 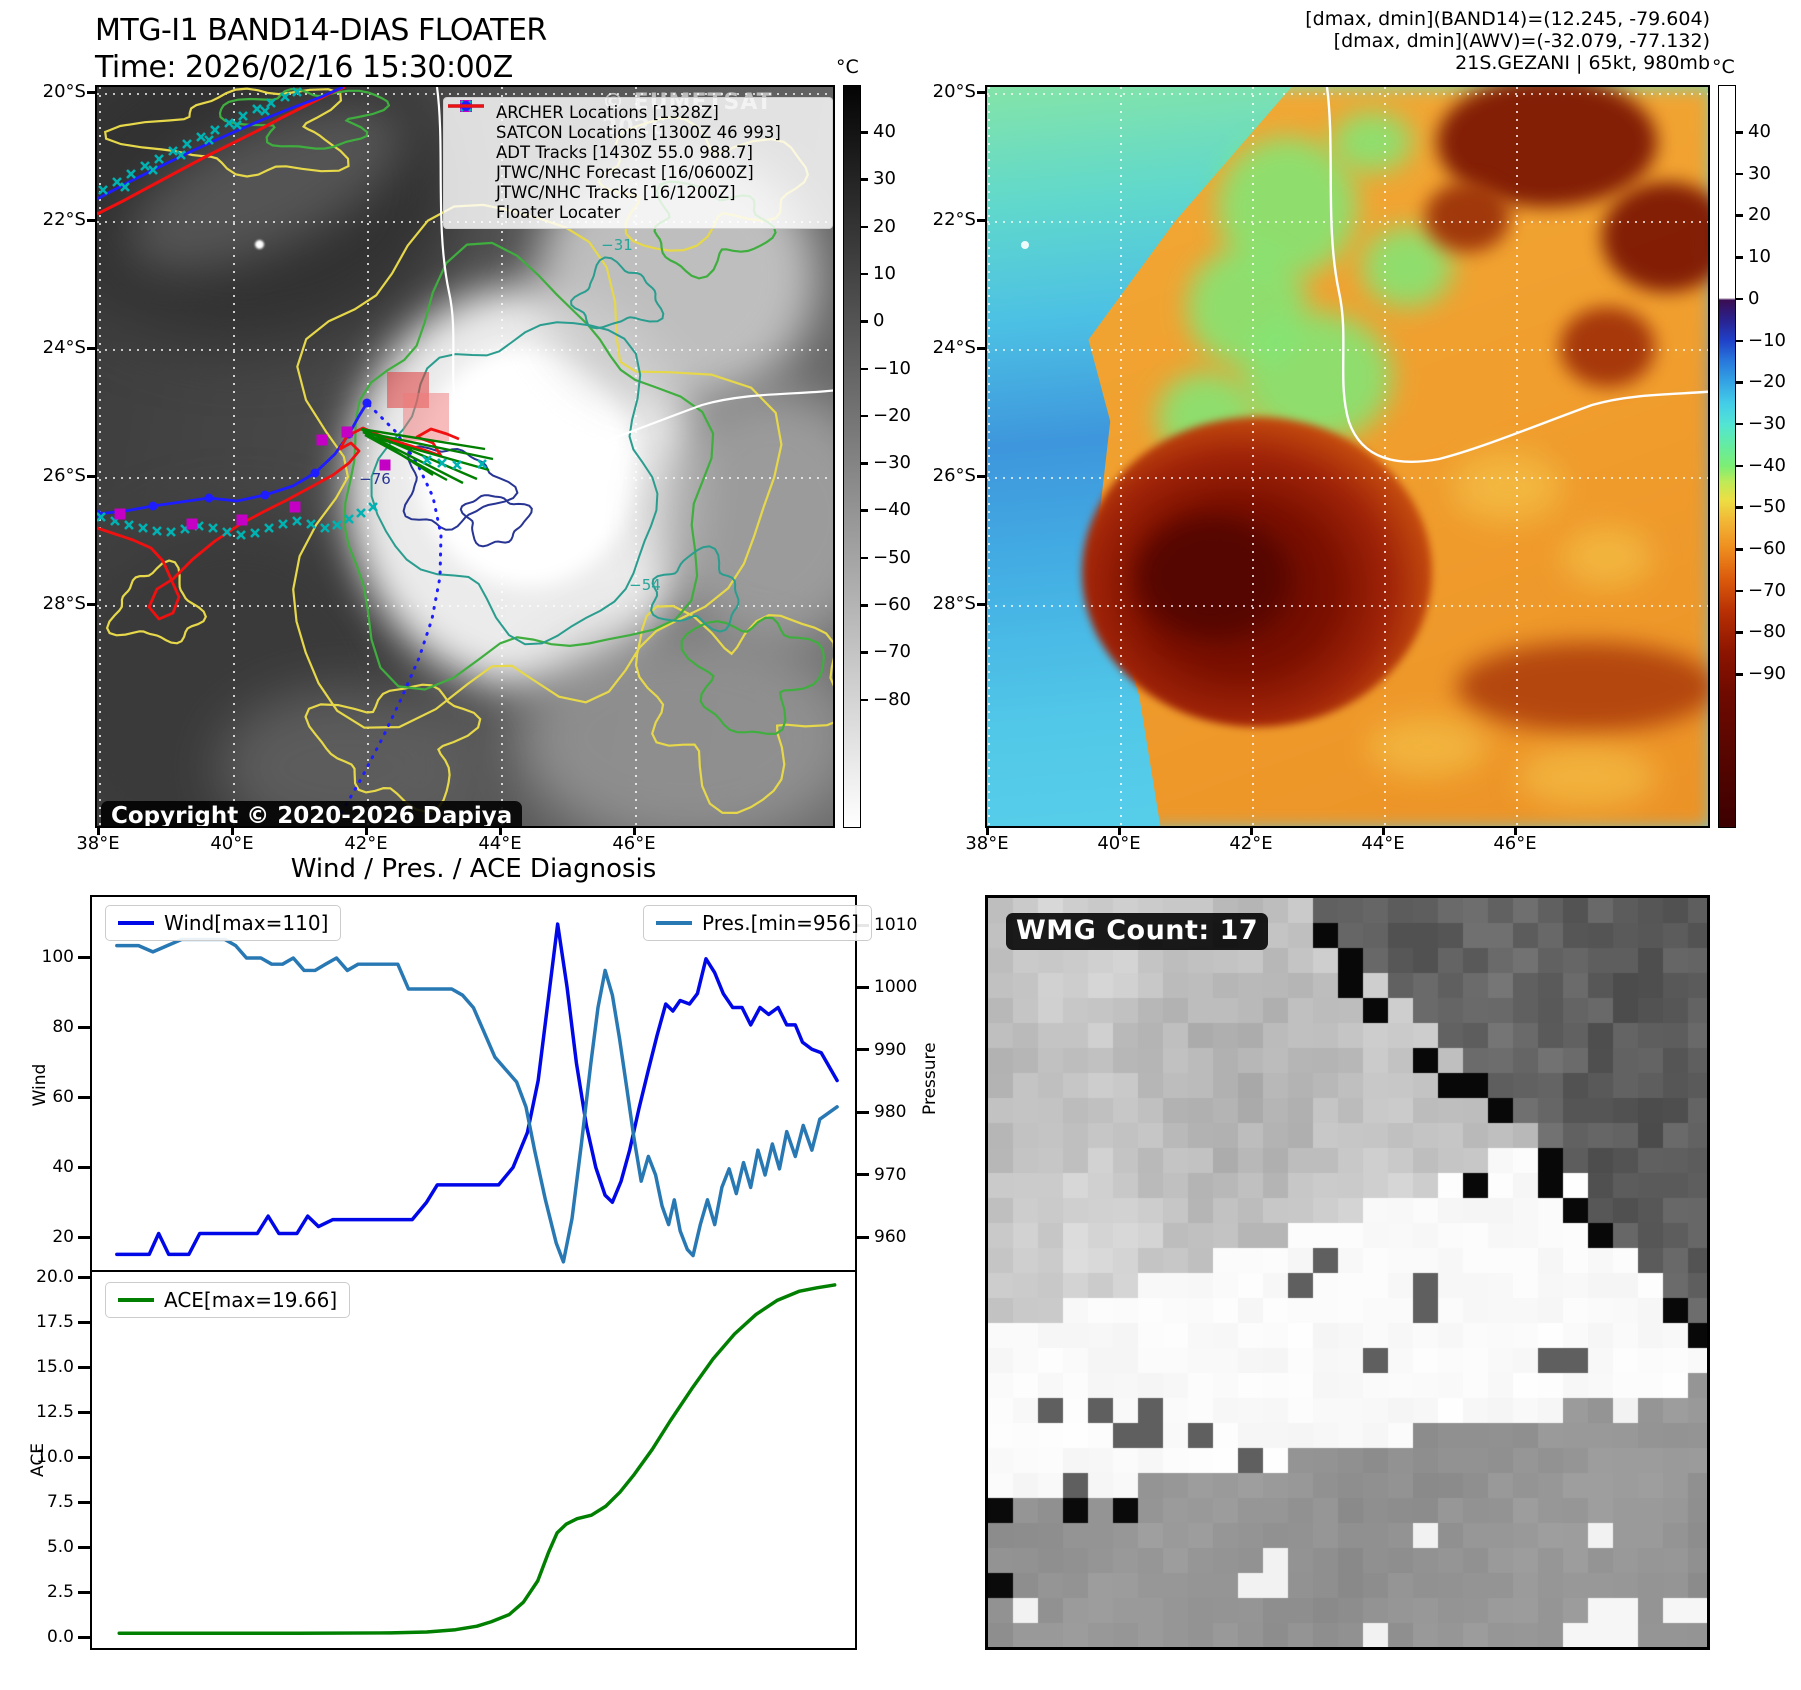 What do you see at coordinates (60, 1592) in the screenshot?
I see `ace-ticklabel: 2.5` at bounding box center [60, 1592].